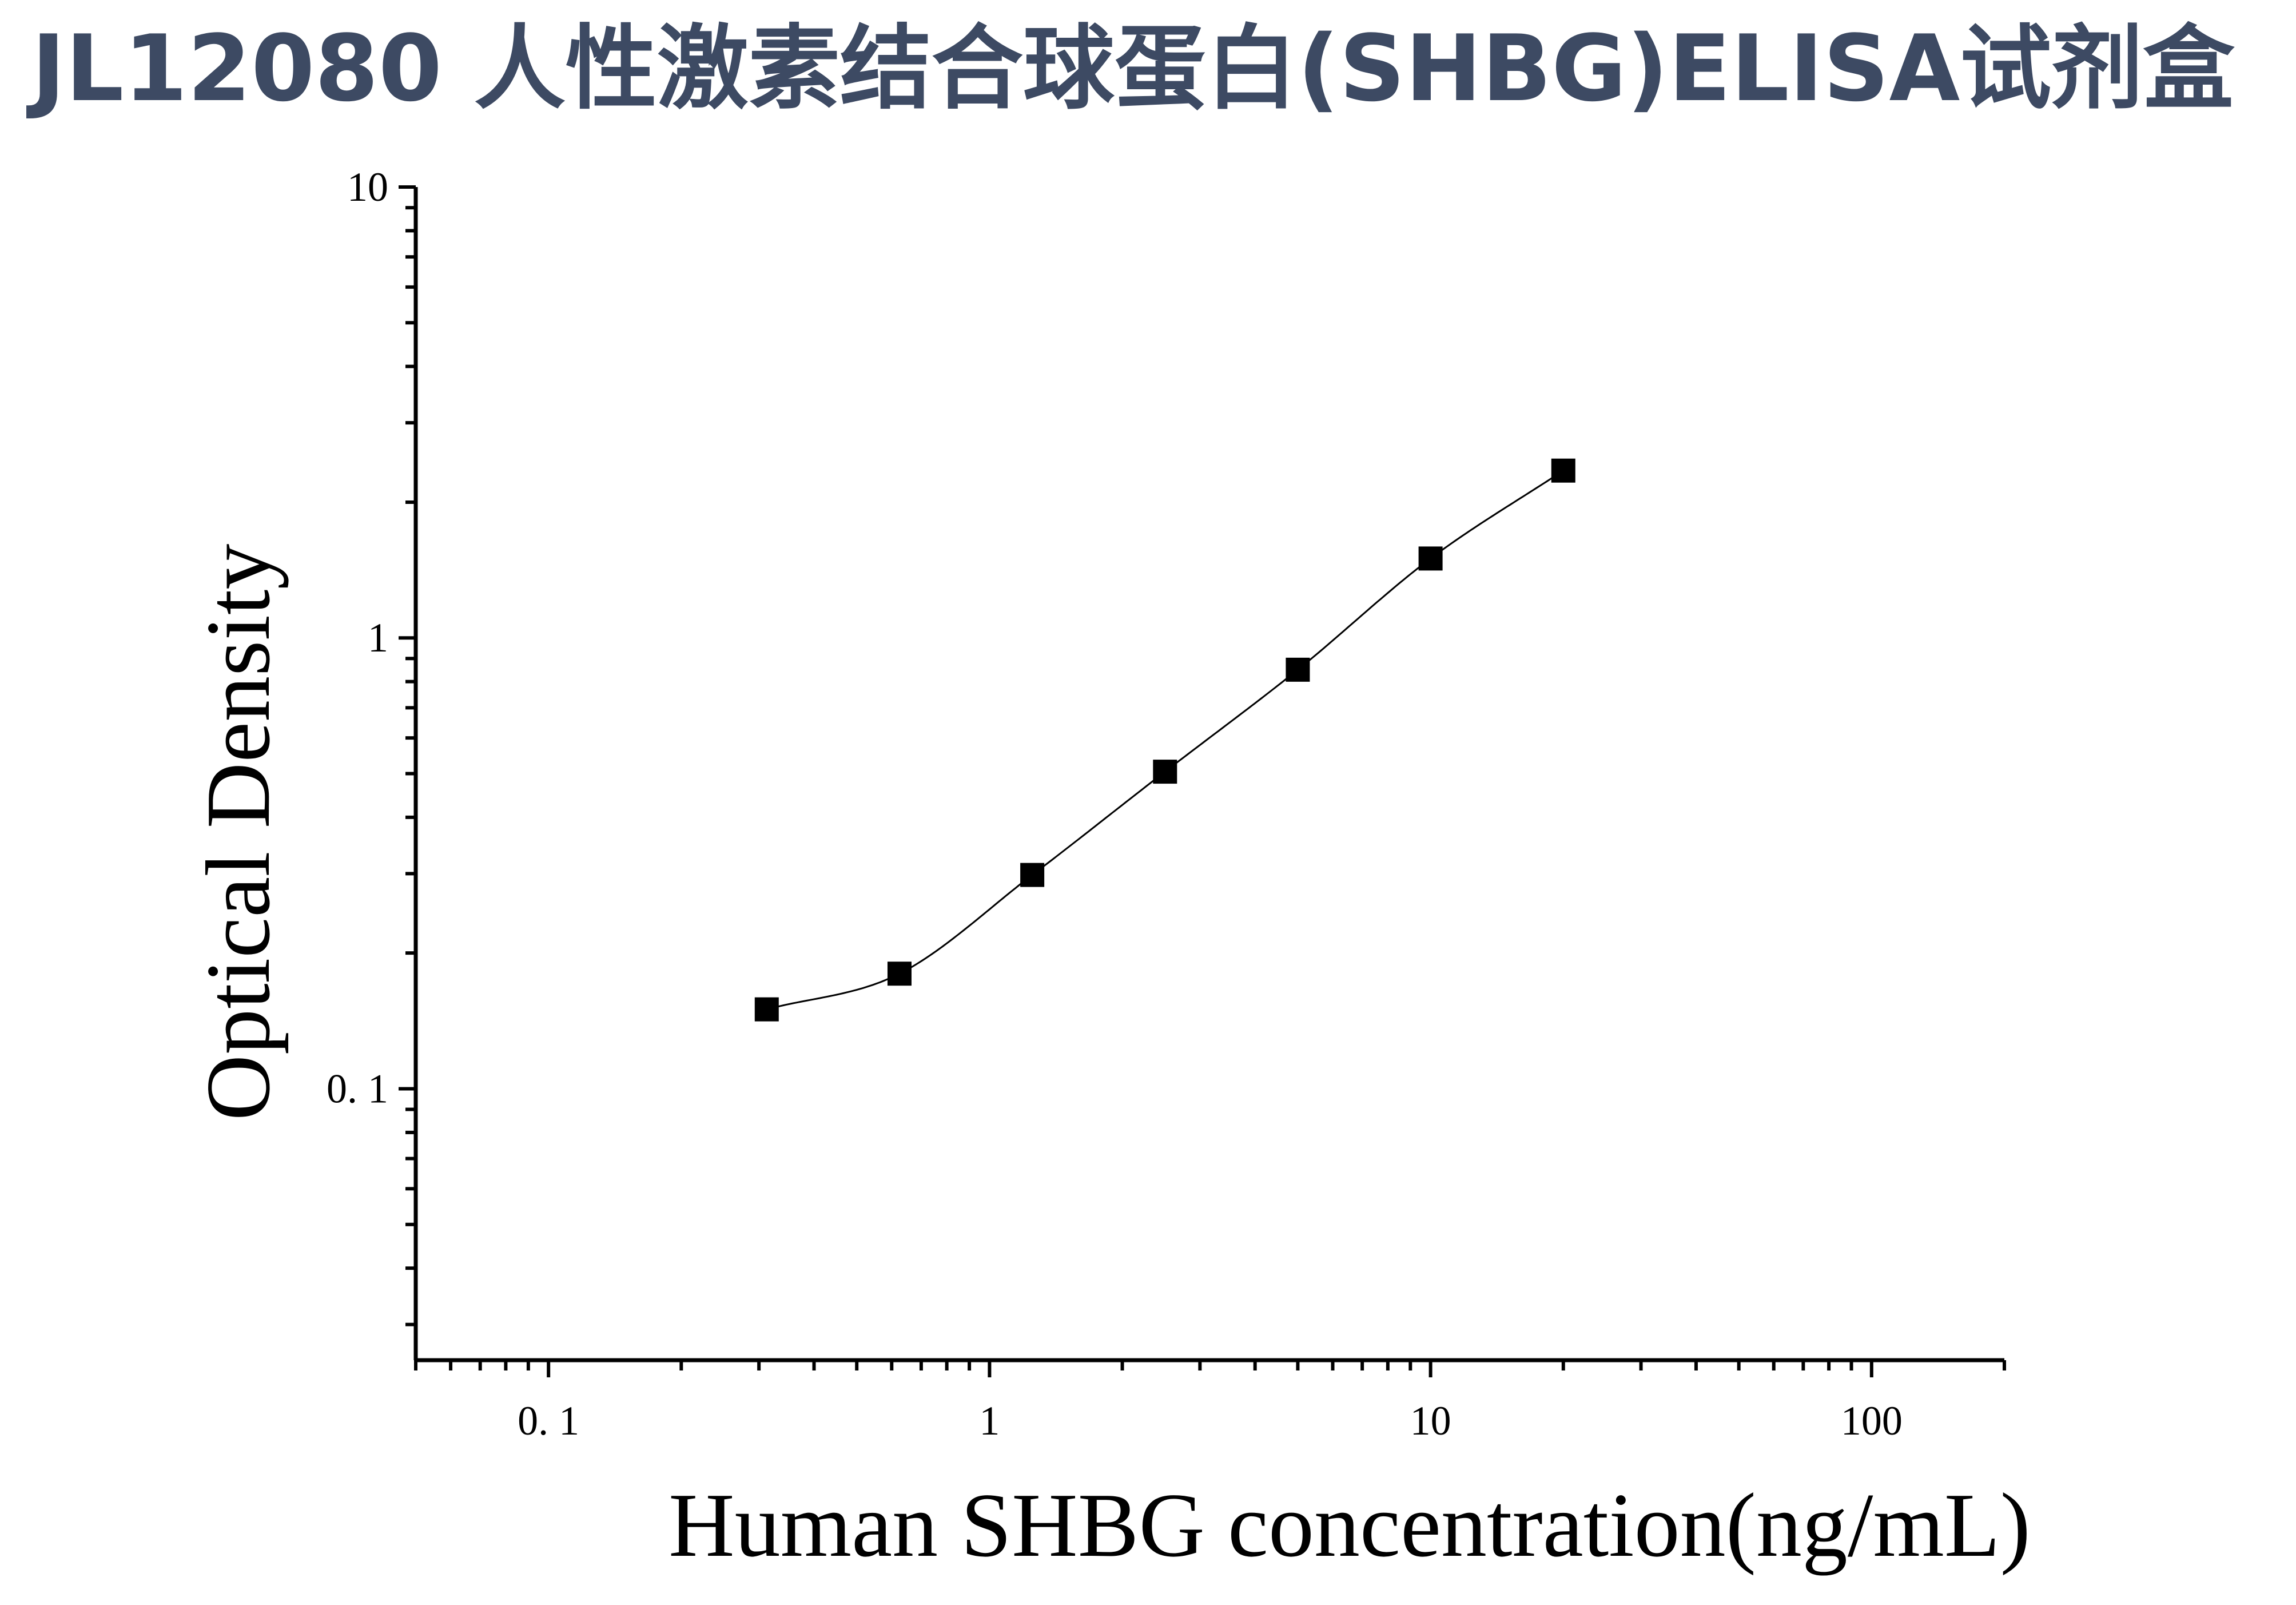 This screenshot has height=1605, width=2296. What do you see at coordinates (1349, 1525) in the screenshot?
I see `x-axis-title: Human SHBG concentration(ng/mL)` at bounding box center [1349, 1525].